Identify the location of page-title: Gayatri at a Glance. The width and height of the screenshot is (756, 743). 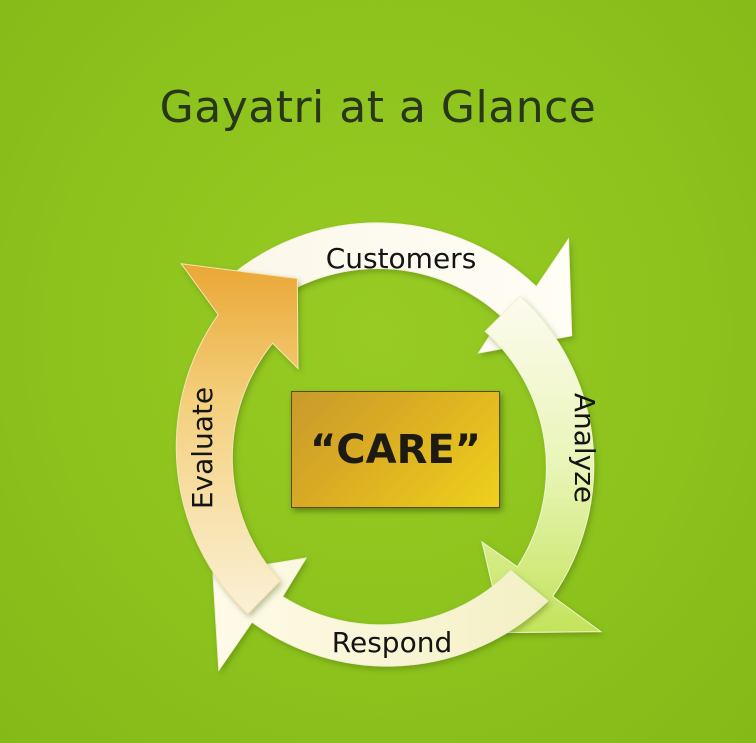
(378, 107).